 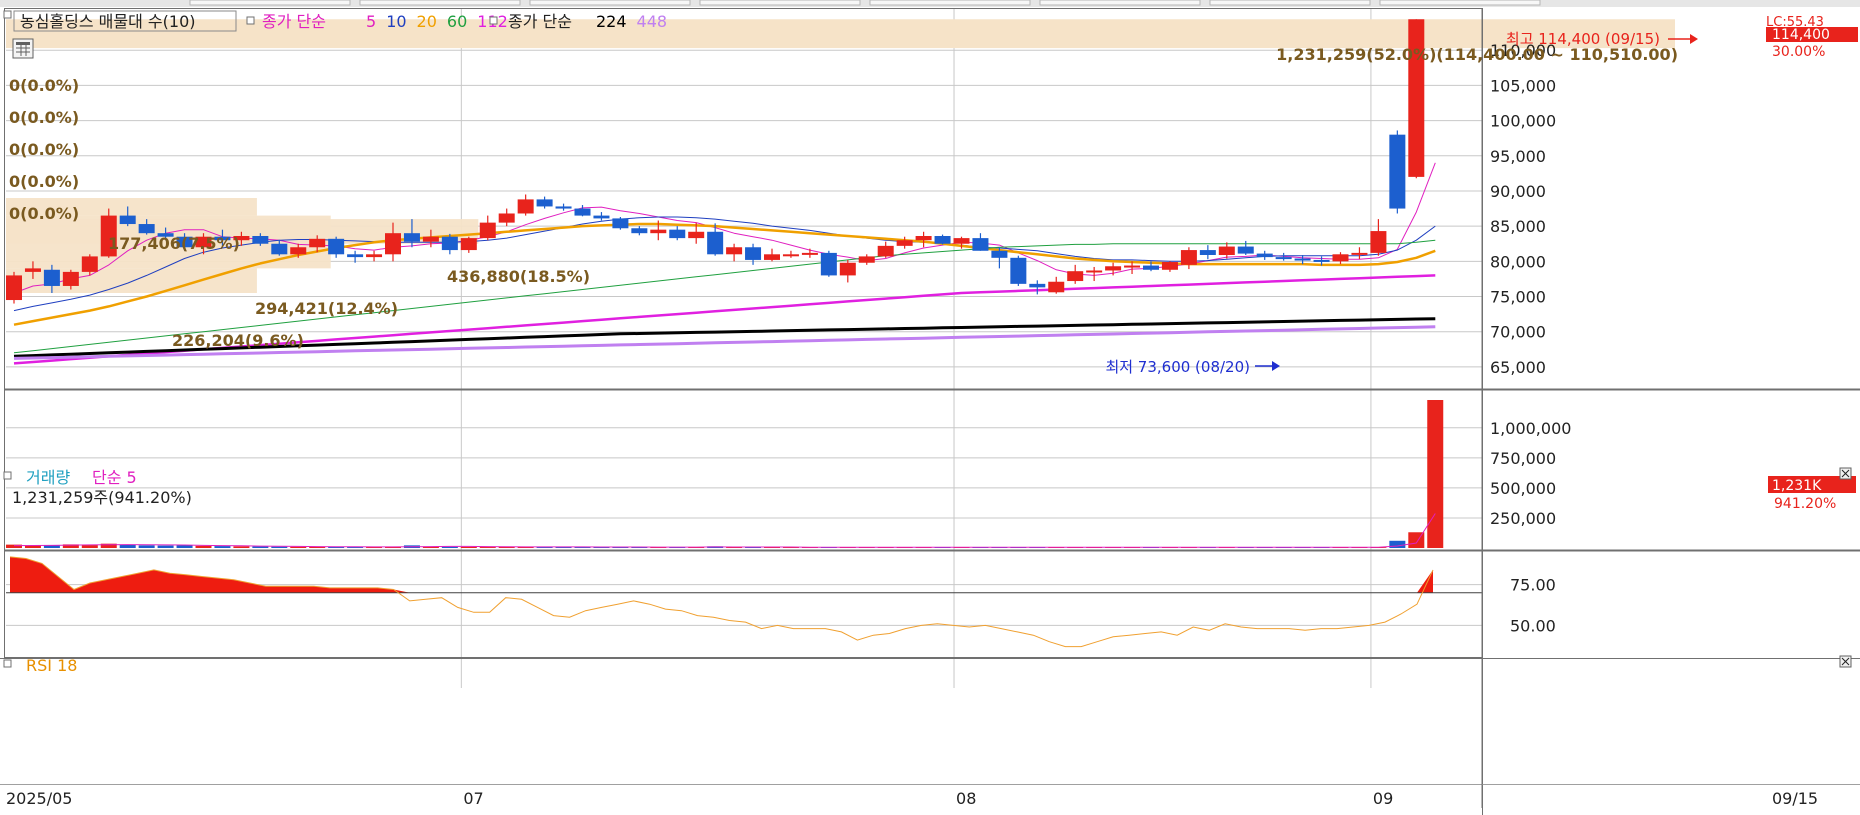 I want to click on volume-info: 1,231,259주(941.20%), so click(x=102, y=497).